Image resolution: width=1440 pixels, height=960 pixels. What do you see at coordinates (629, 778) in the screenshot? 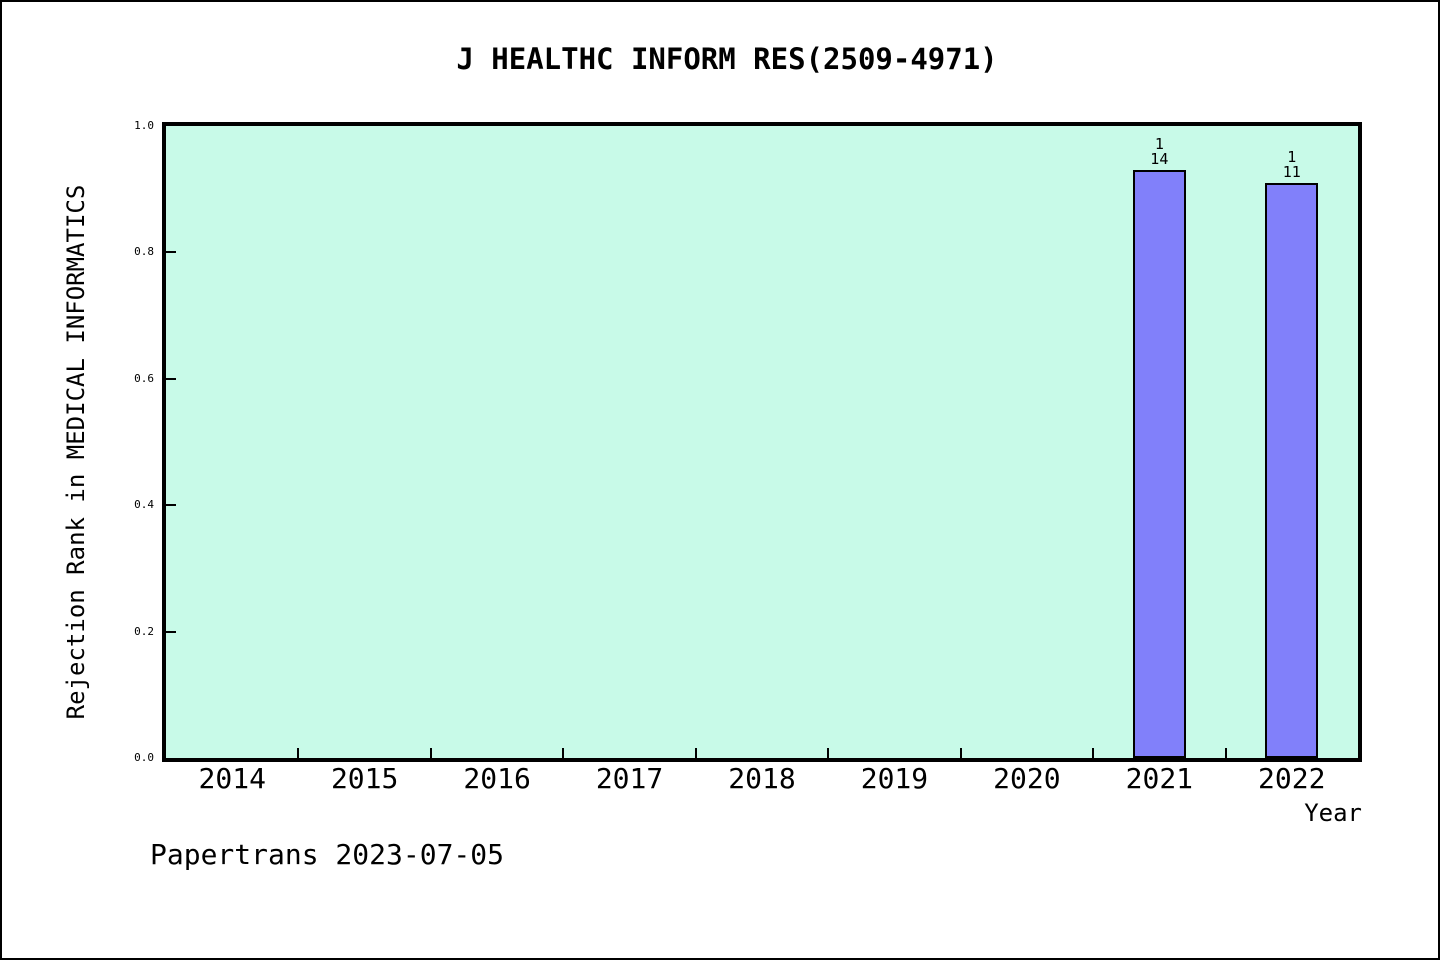
I see `x-tick-label: 2017` at bounding box center [629, 778].